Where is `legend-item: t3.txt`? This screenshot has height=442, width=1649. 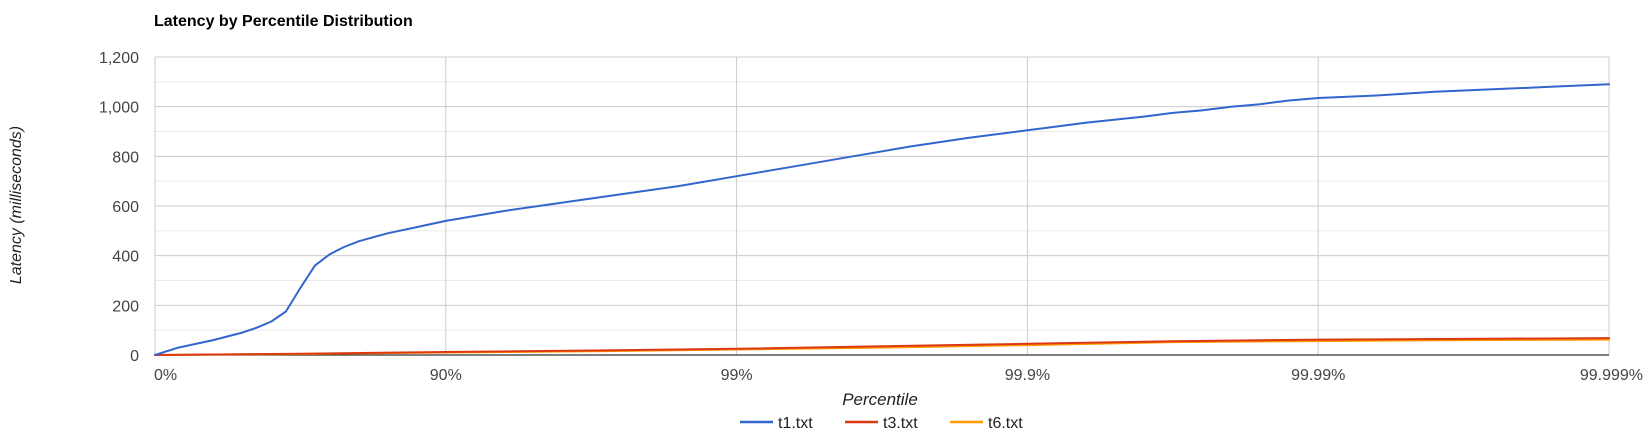 legend-item: t3.txt is located at coordinates (881, 423).